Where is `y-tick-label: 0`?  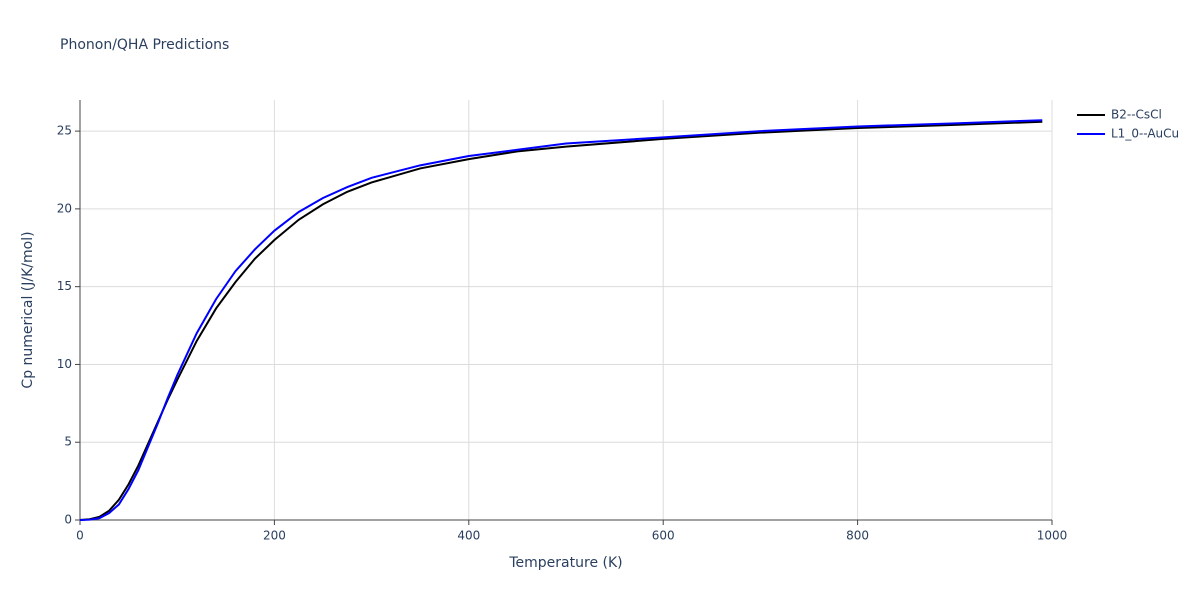
y-tick-label: 0 is located at coordinates (68, 520).